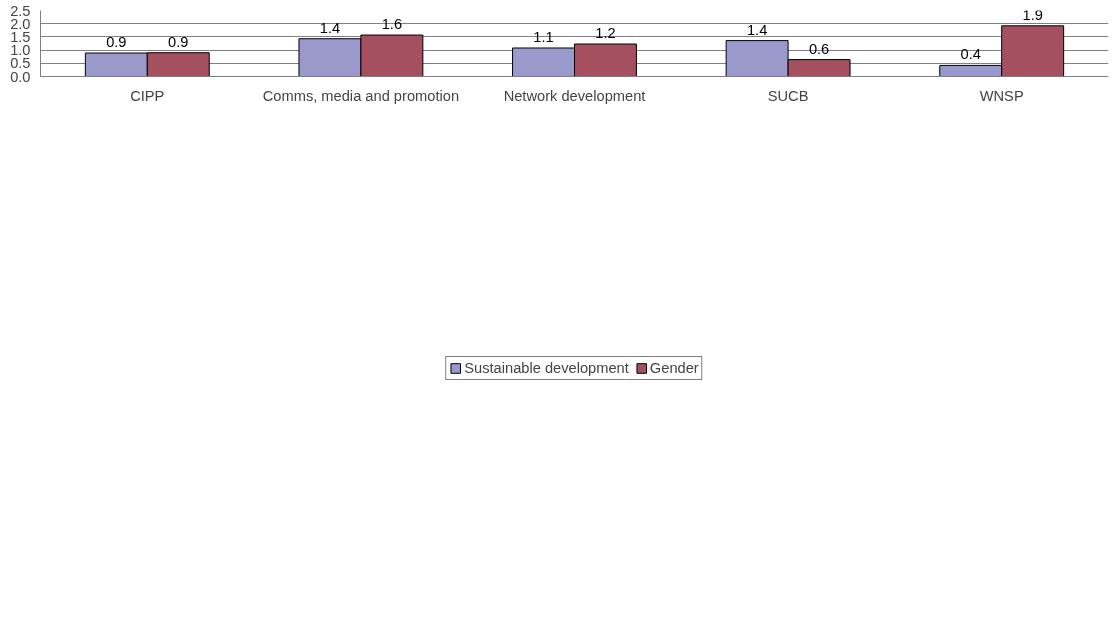 The image size is (1113, 622). What do you see at coordinates (147, 95) in the screenshot?
I see `x-tick-label: CIPP` at bounding box center [147, 95].